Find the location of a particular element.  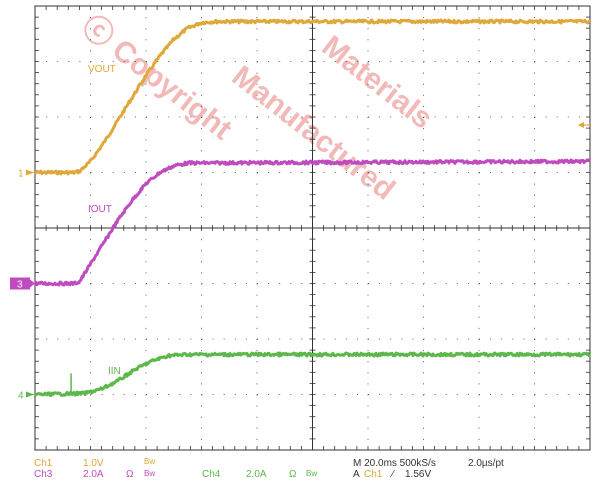

trace-label-vout: VOUT is located at coordinates (102, 69).